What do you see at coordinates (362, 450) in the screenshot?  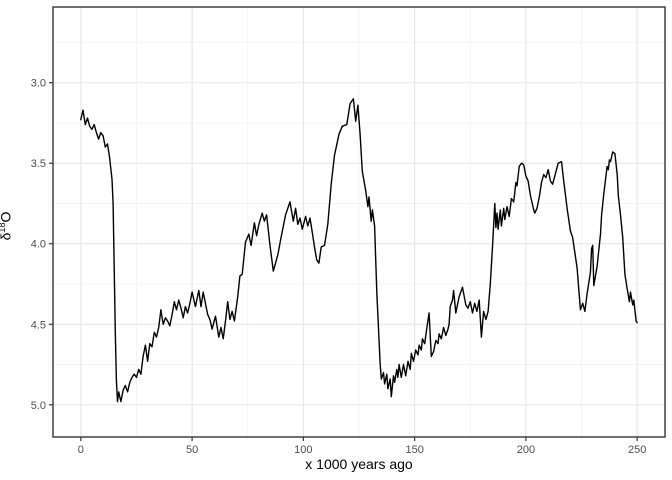 I see `x-tick-labels: 0 50 100 150 200 250` at bounding box center [362, 450].